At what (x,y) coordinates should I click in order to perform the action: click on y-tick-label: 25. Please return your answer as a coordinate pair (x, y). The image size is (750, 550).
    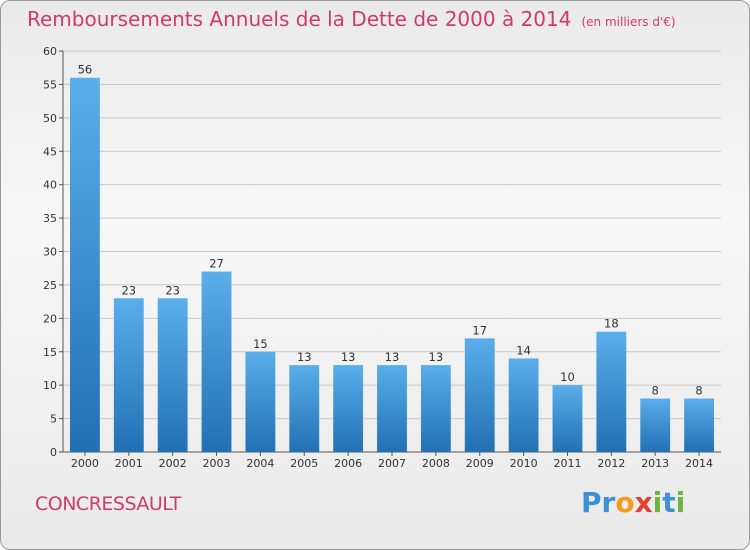
    Looking at the image, I should click on (50, 285).